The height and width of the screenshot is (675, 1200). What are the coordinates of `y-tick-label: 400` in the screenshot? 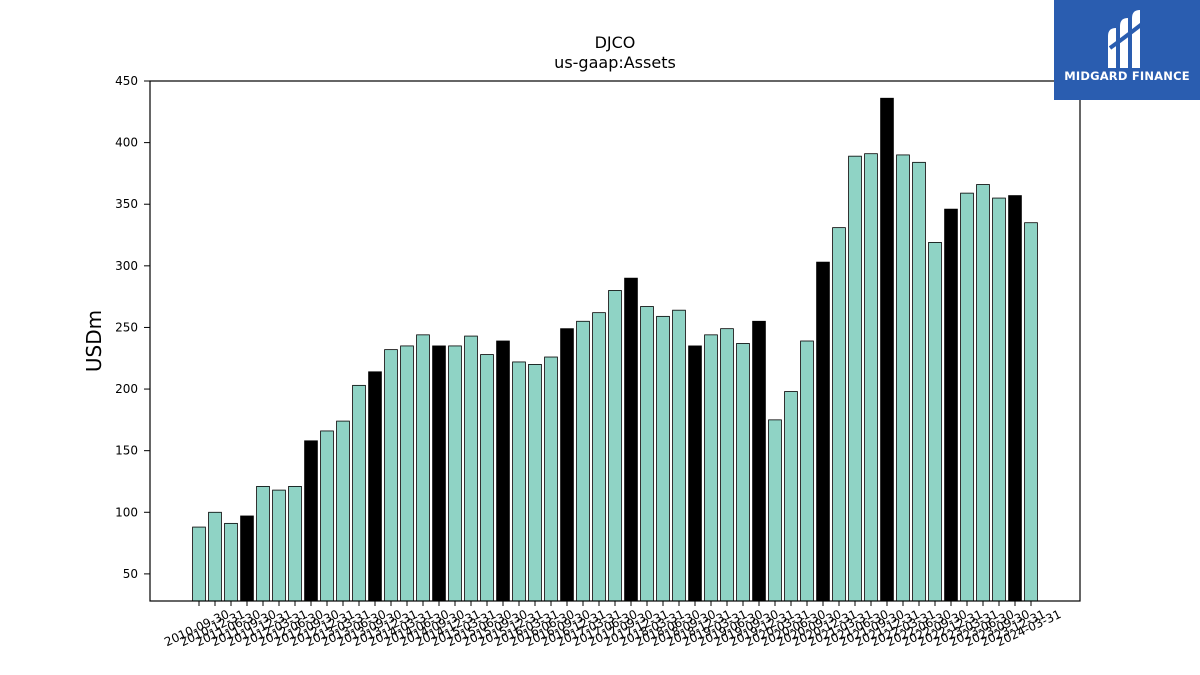 It's located at (126, 143).